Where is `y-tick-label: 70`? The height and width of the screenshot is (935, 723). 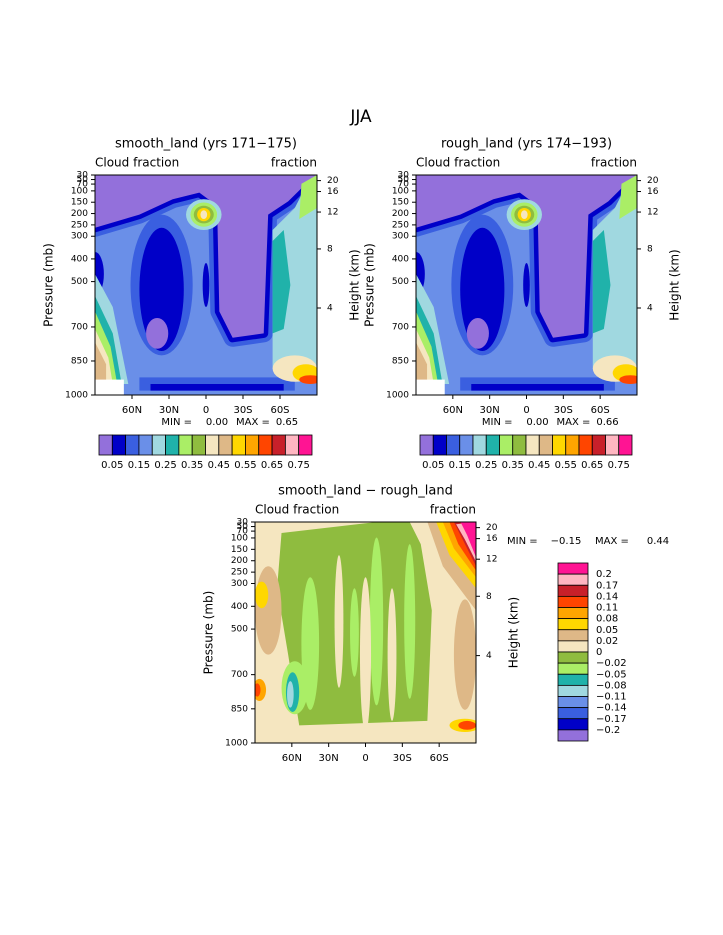
y-tick-label: 70 is located at coordinates (404, 185).